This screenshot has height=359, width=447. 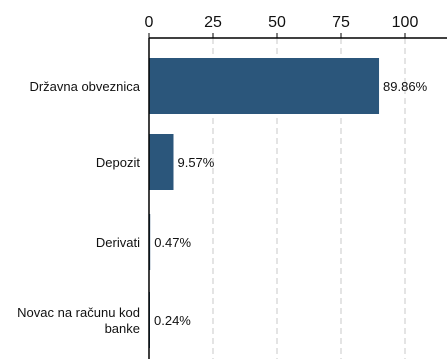 What do you see at coordinates (78, 312) in the screenshot?
I see `category-label-line: Novac na računu kod` at bounding box center [78, 312].